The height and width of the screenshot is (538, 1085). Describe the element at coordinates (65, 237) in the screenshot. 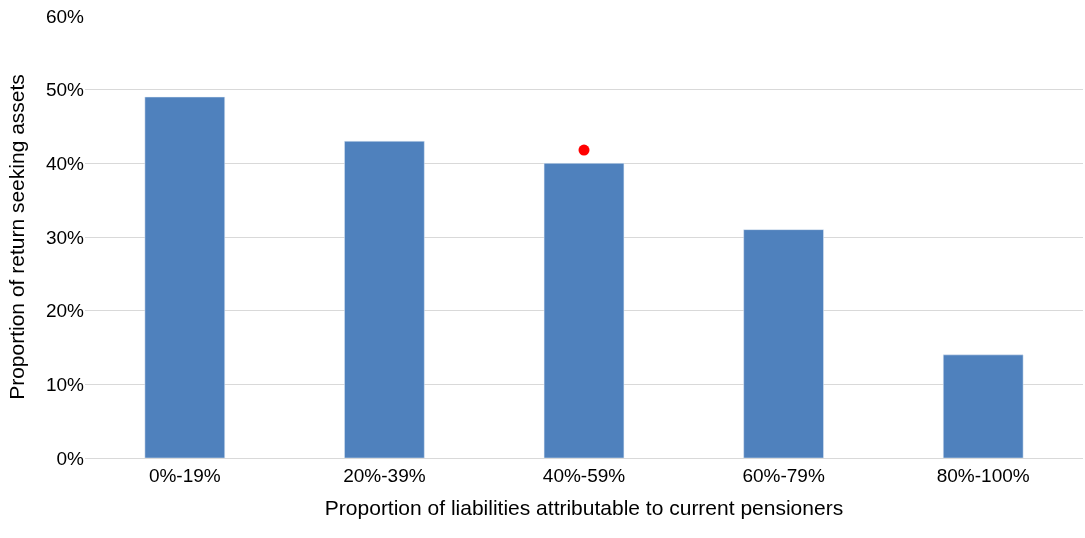

I see `y-tick-label: 30%` at that location.